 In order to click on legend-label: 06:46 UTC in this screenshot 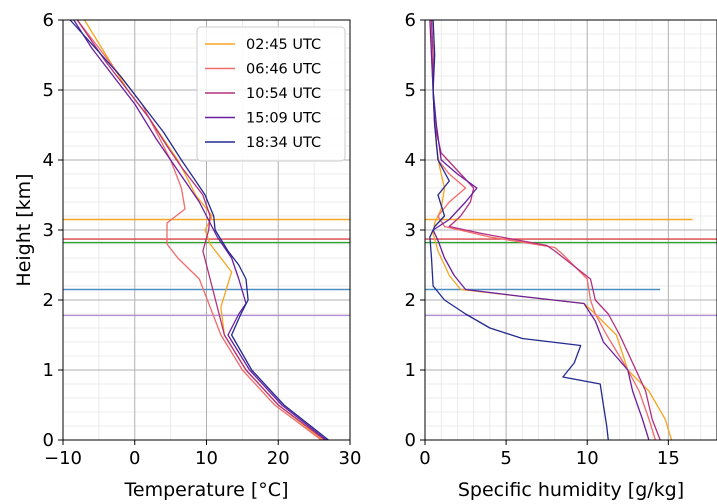, I will do `click(283, 70)`.